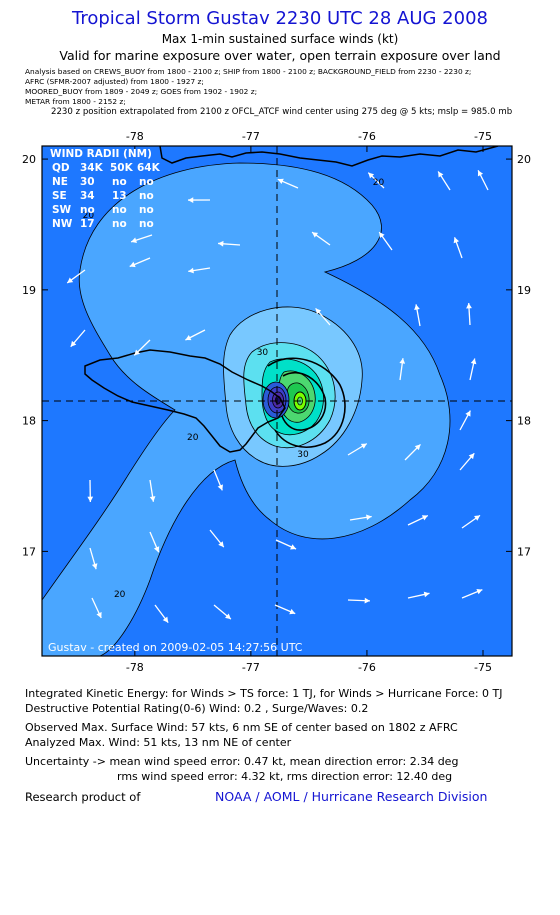 The height and width of the screenshot is (915, 560). What do you see at coordinates (101, 154) in the screenshot?
I see `wind-radii-title: WIND RADII (NM)` at bounding box center [101, 154].